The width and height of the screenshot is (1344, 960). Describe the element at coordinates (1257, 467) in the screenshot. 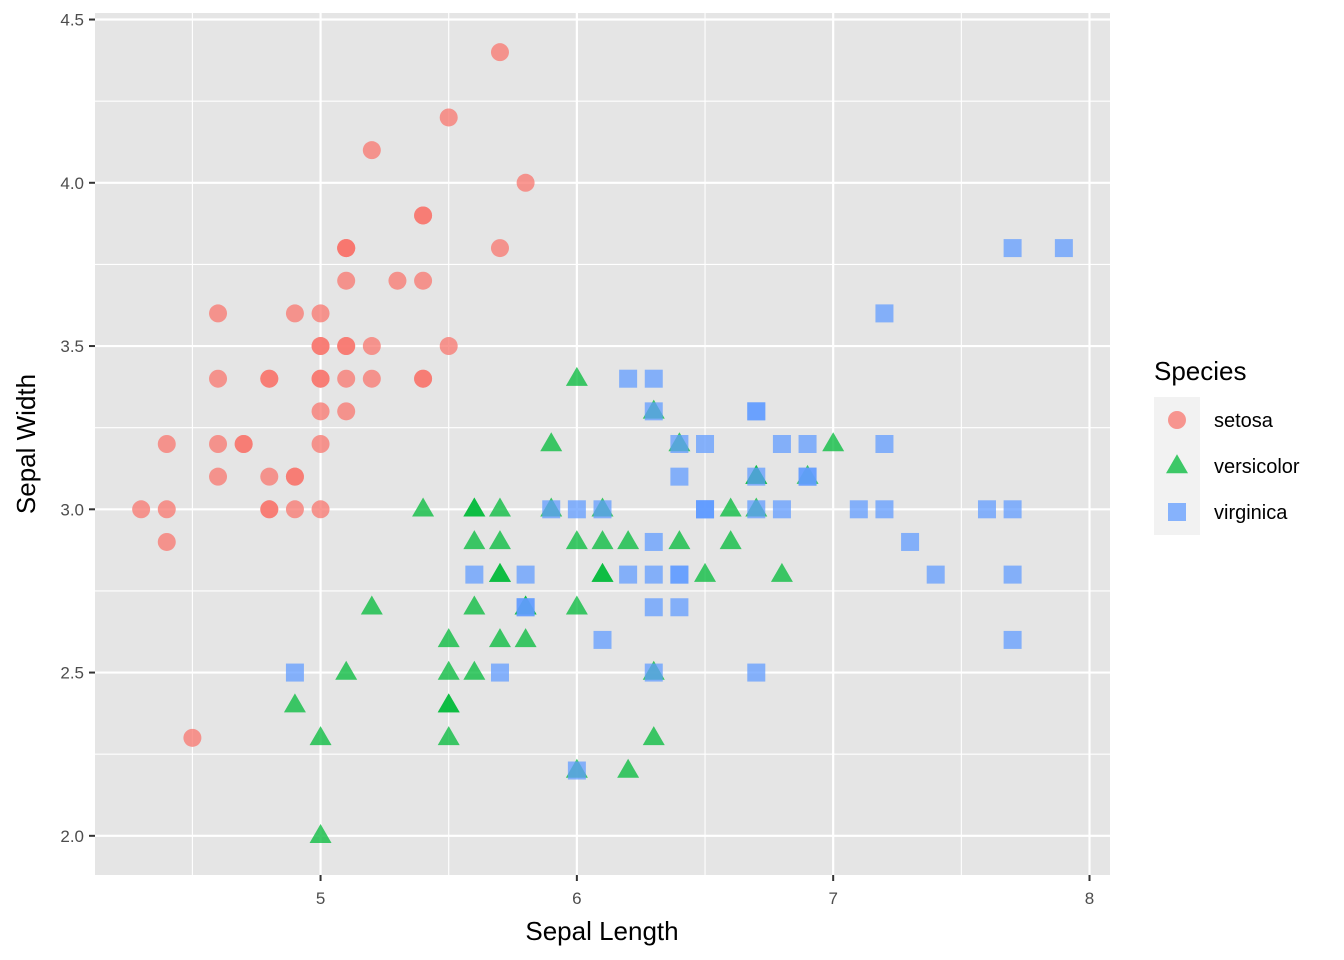

I see `legend-label-versicolor: versicolor` at that location.